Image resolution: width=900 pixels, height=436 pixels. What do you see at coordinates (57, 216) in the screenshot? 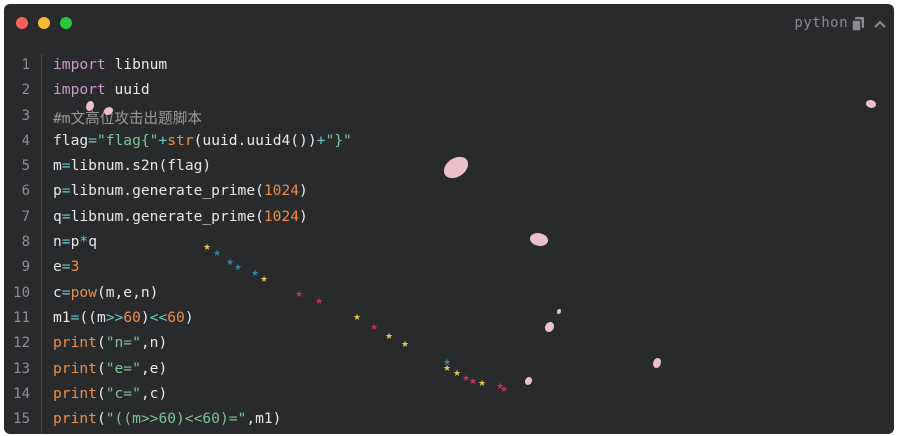
I see `code-token: q` at bounding box center [57, 216].